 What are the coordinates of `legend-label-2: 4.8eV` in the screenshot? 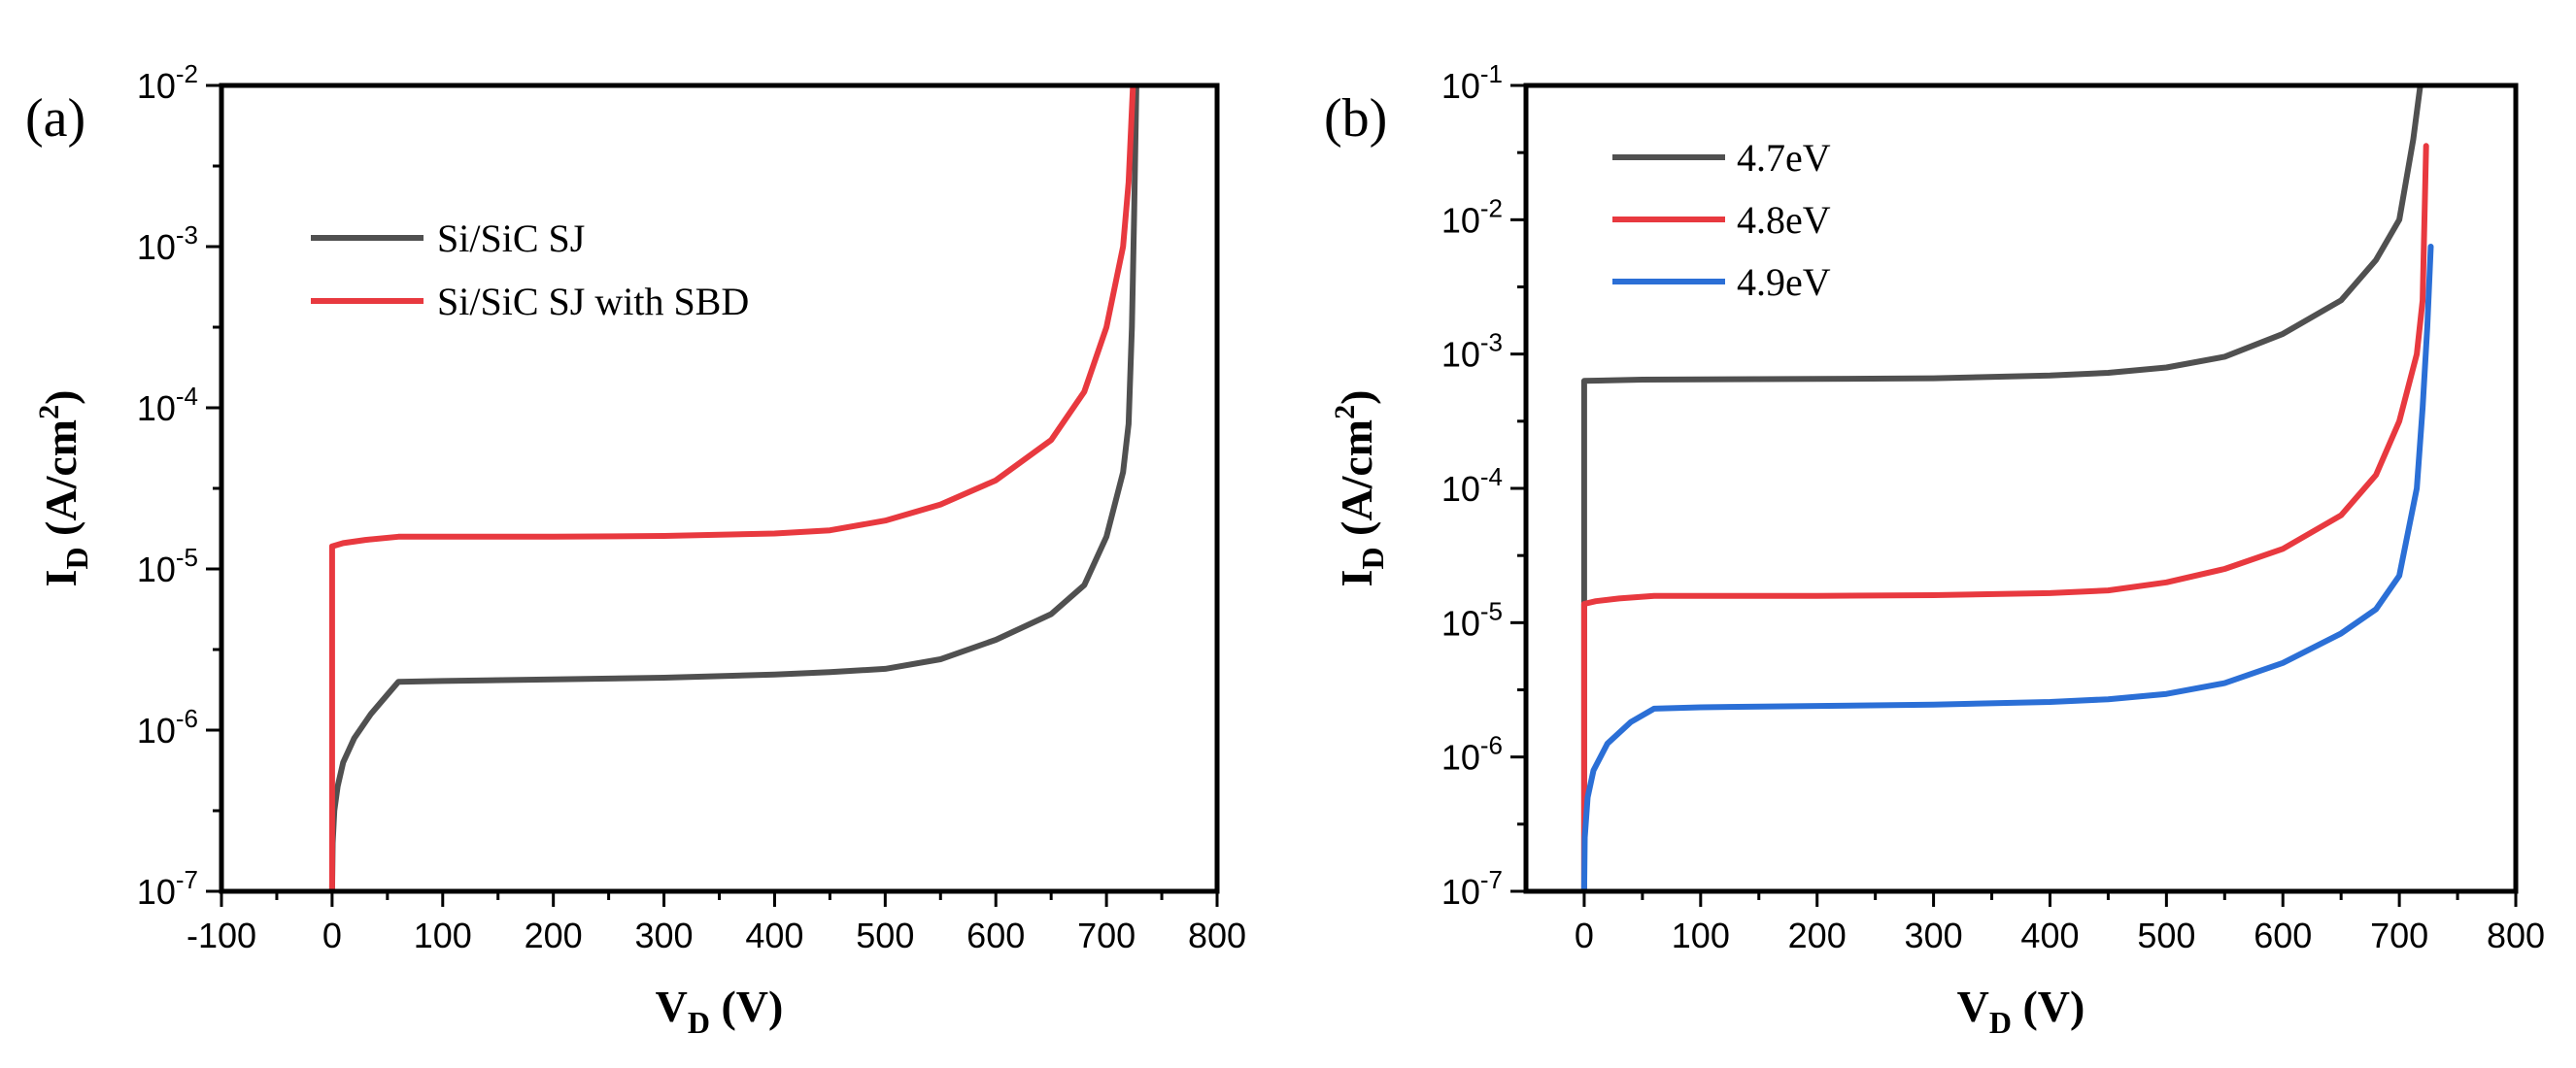 It's located at (1784, 220).